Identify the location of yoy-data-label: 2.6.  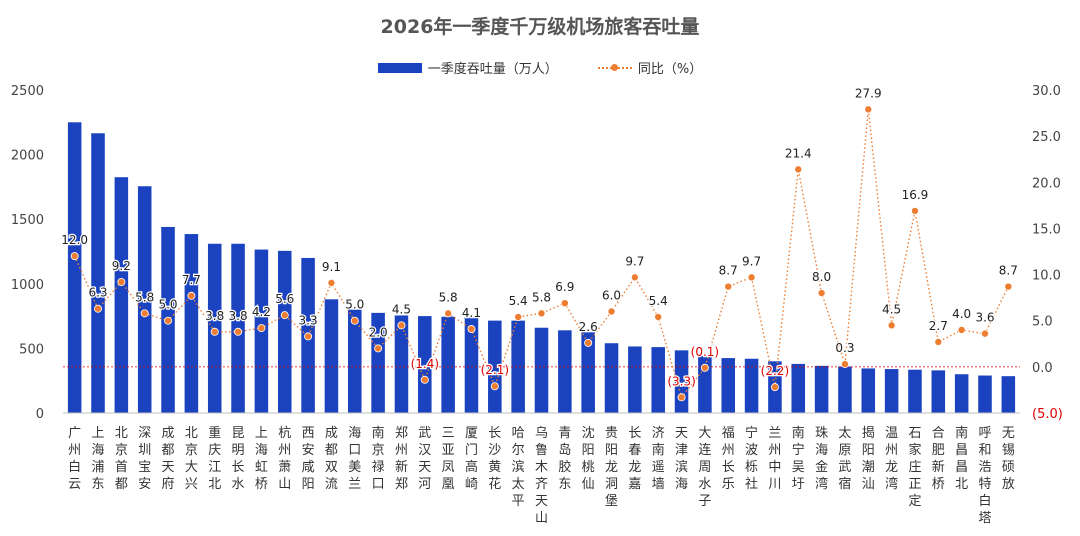
(588, 327).